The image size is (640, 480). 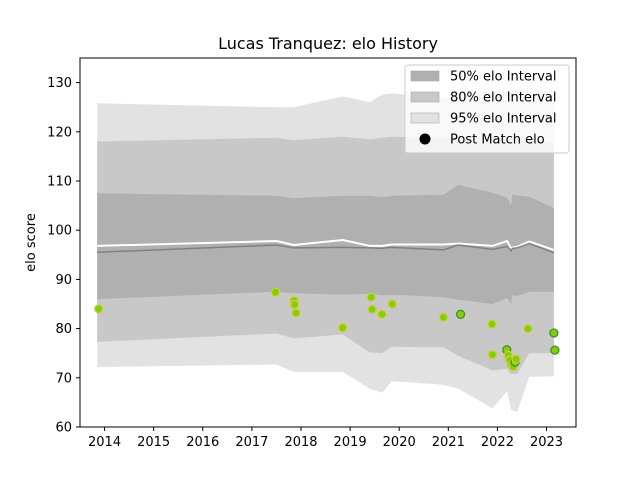 I want to click on legend-label: 95% elo Interval, so click(x=503, y=119).